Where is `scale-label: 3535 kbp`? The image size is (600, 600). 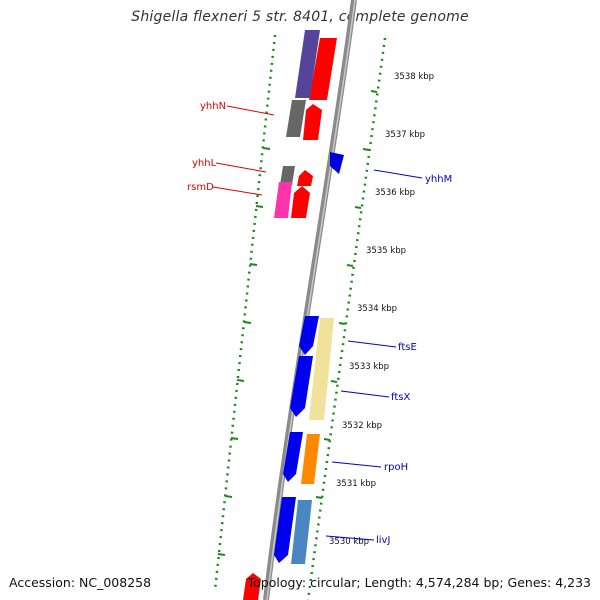
scale-label: 3535 kbp is located at coordinates (386, 251).